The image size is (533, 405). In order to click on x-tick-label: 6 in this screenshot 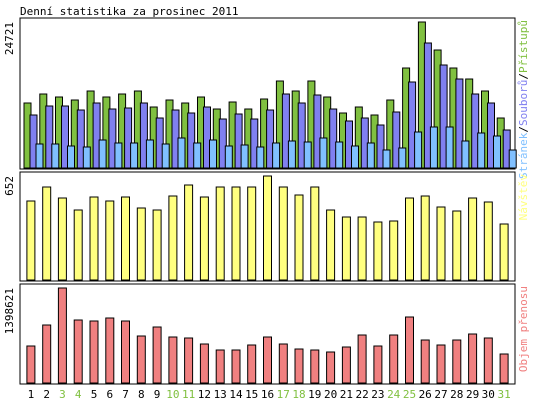, I will do `click(109, 394)`.